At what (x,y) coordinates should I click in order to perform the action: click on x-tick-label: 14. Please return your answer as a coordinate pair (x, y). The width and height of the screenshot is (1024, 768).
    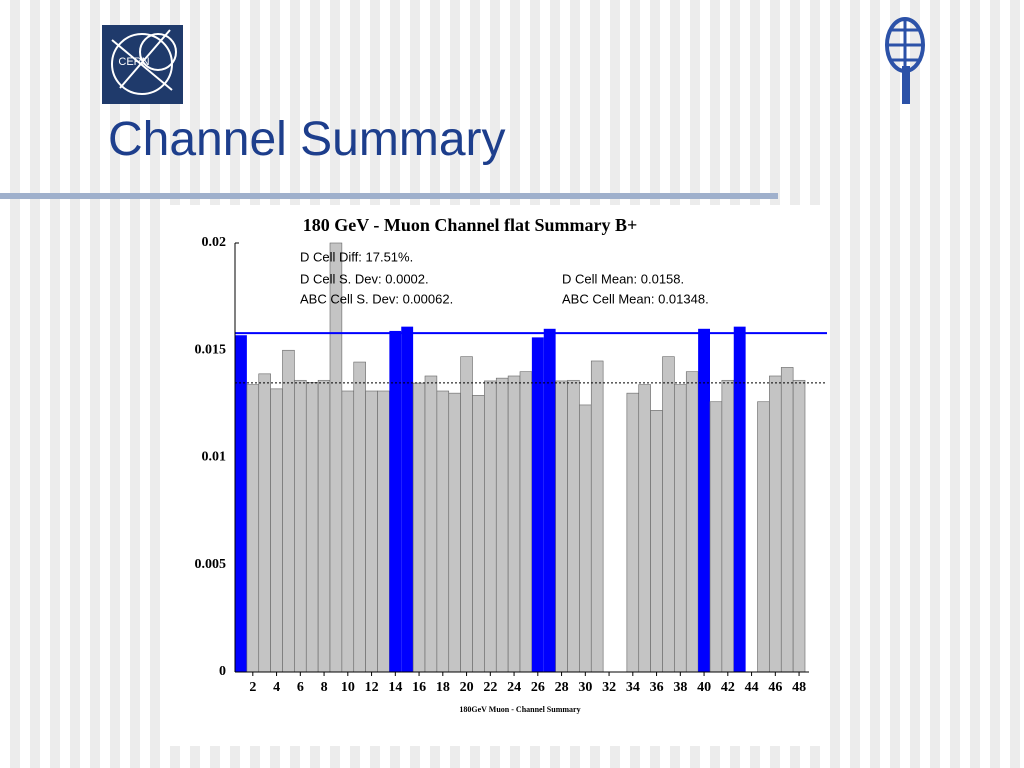
    Looking at the image, I should click on (395, 687).